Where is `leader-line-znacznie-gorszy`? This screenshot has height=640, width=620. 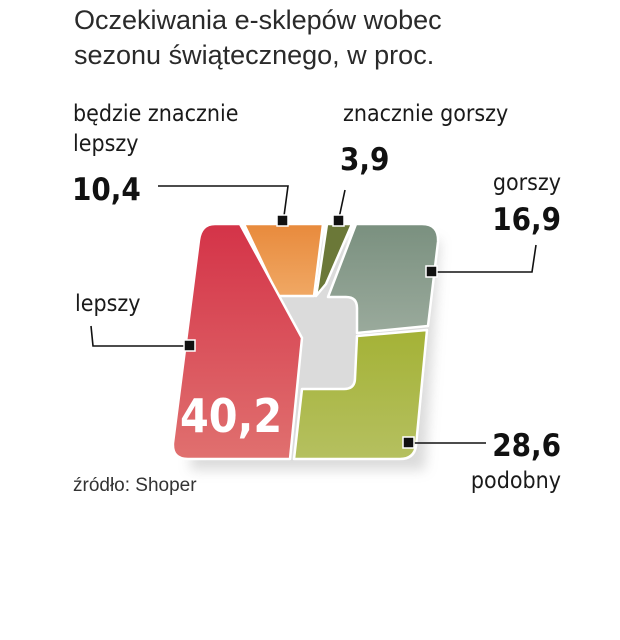
leader-line-znacznie-gorszy is located at coordinates (342, 204).